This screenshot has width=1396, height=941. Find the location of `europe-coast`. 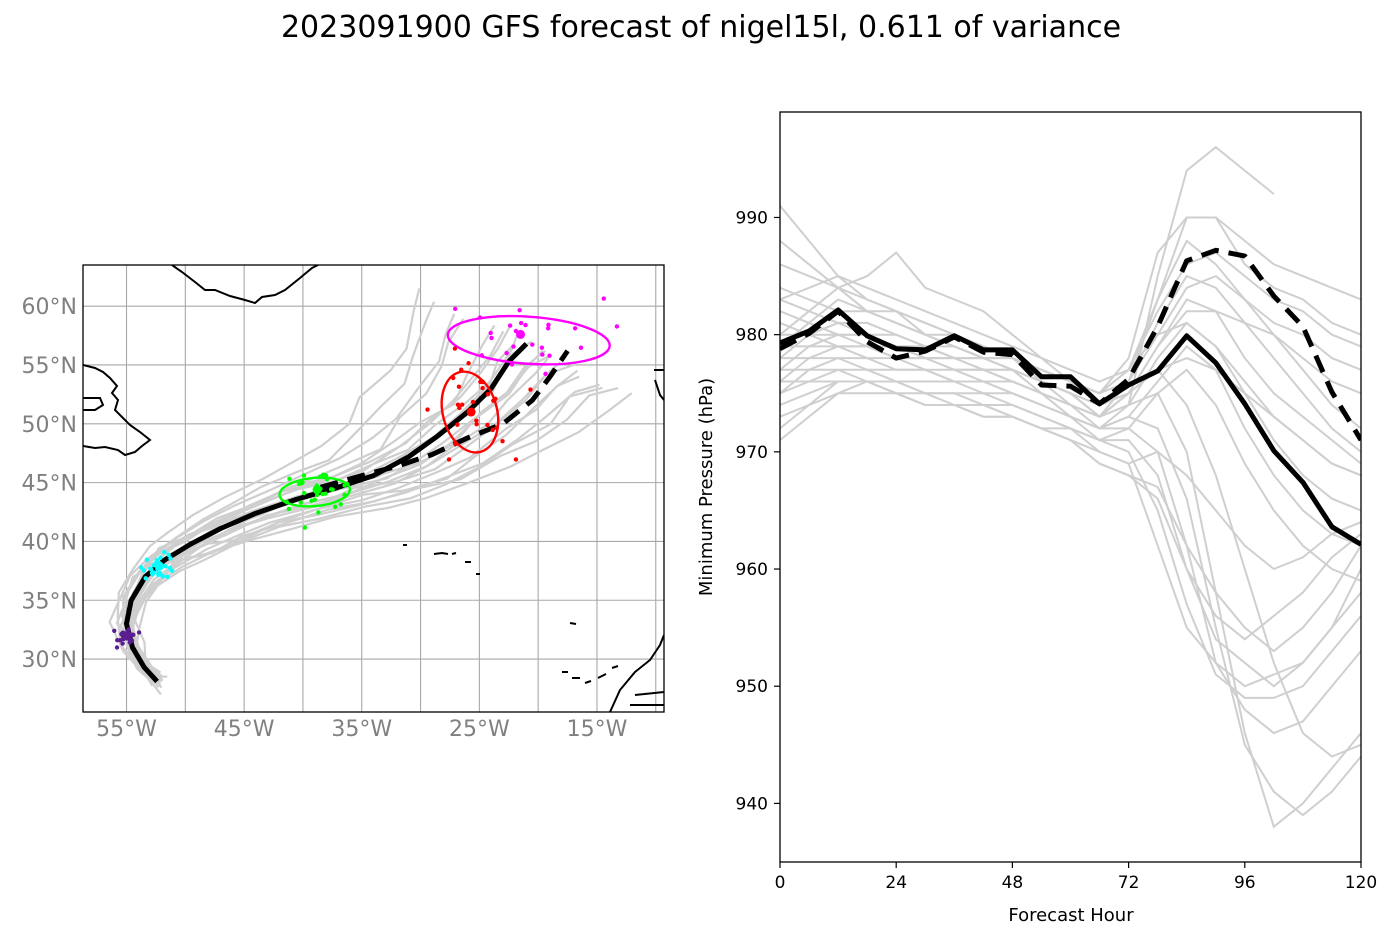

europe-coast is located at coordinates (659, 385).